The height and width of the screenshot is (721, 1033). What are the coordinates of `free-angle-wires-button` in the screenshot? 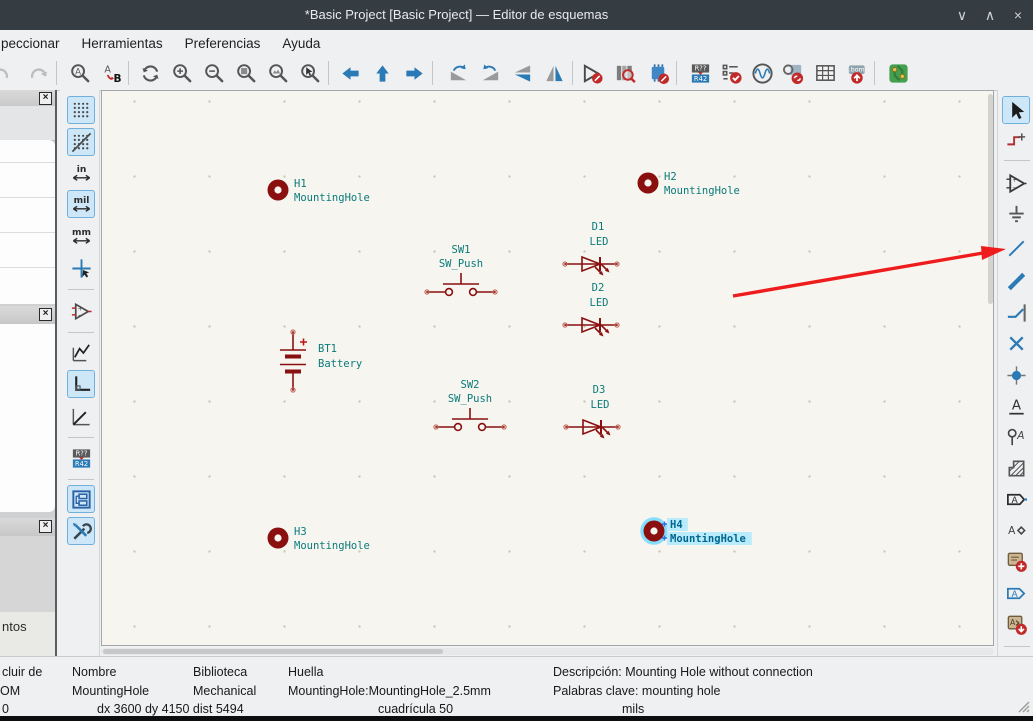 It's located at (81, 352).